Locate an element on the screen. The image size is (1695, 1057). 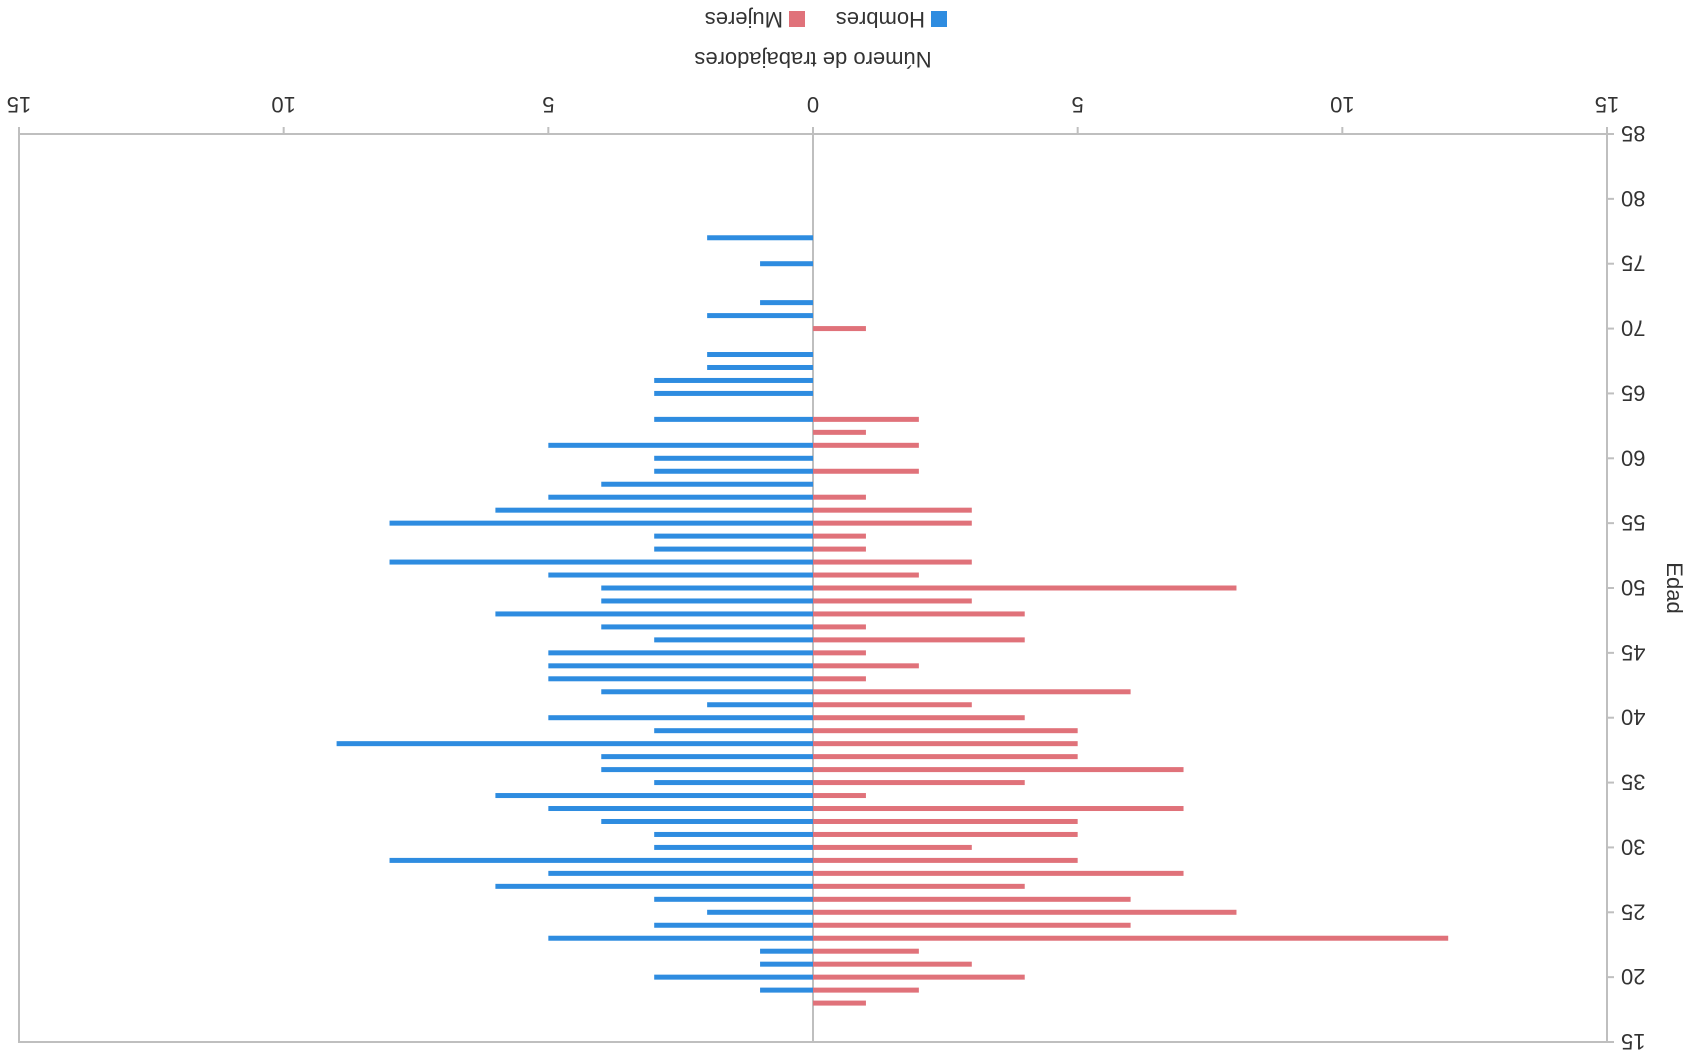
y-tick-label: 30 is located at coordinates (1633, 846).